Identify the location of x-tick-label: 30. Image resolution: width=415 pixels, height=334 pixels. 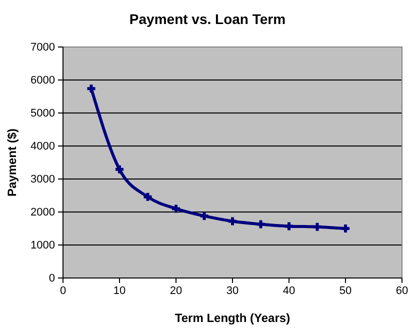
(232, 290).